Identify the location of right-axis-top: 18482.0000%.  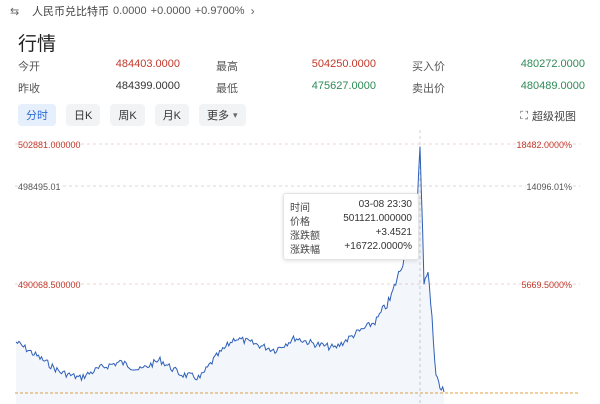
(544, 145).